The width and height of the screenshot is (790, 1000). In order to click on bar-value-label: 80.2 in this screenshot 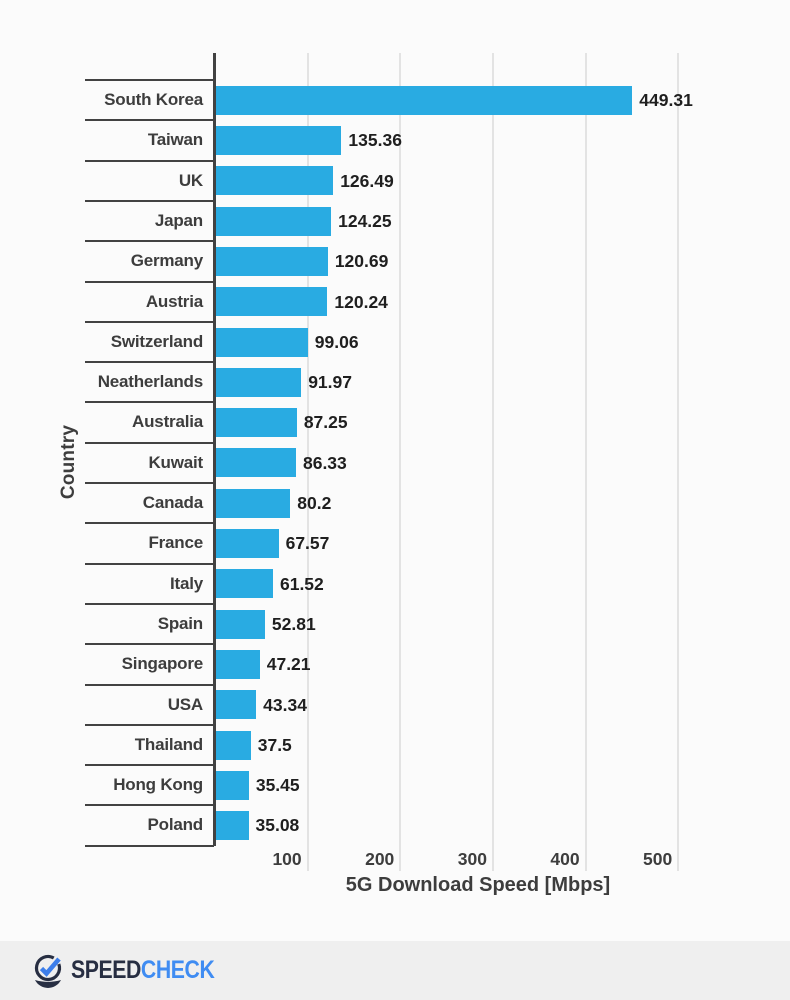, I will do `click(314, 503)`.